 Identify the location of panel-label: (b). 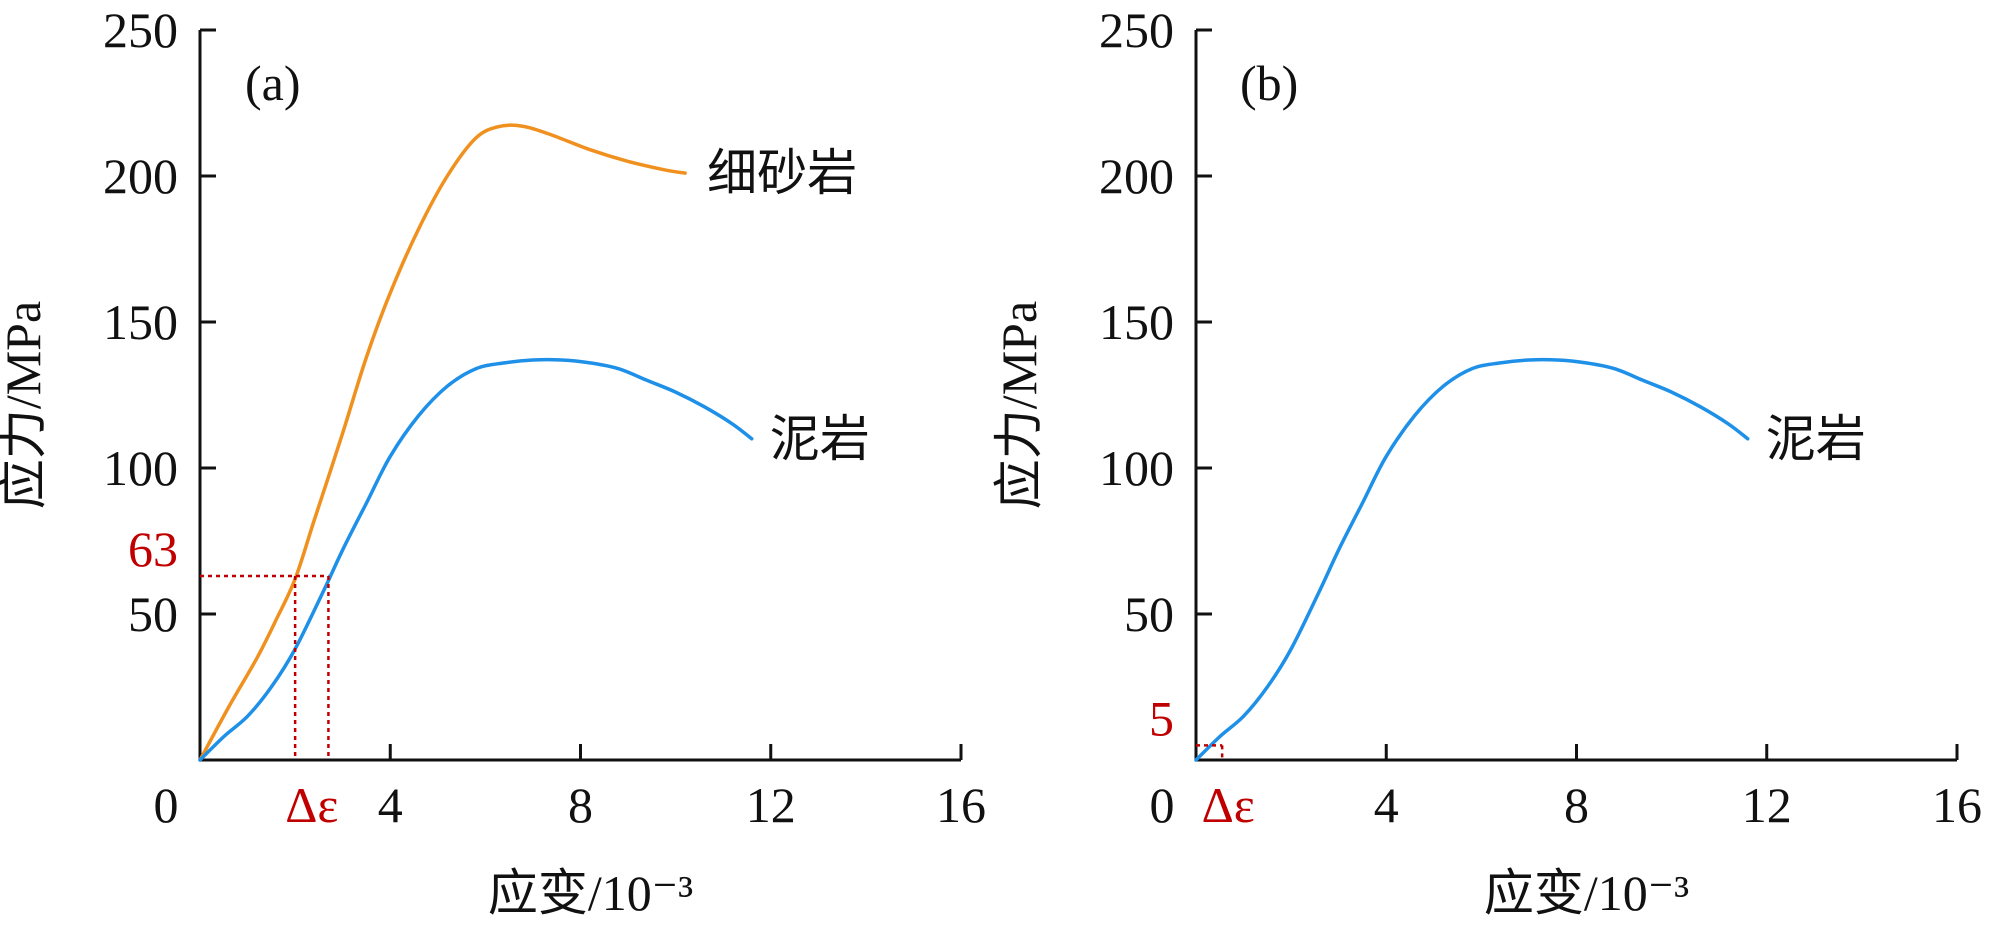
(1269, 83).